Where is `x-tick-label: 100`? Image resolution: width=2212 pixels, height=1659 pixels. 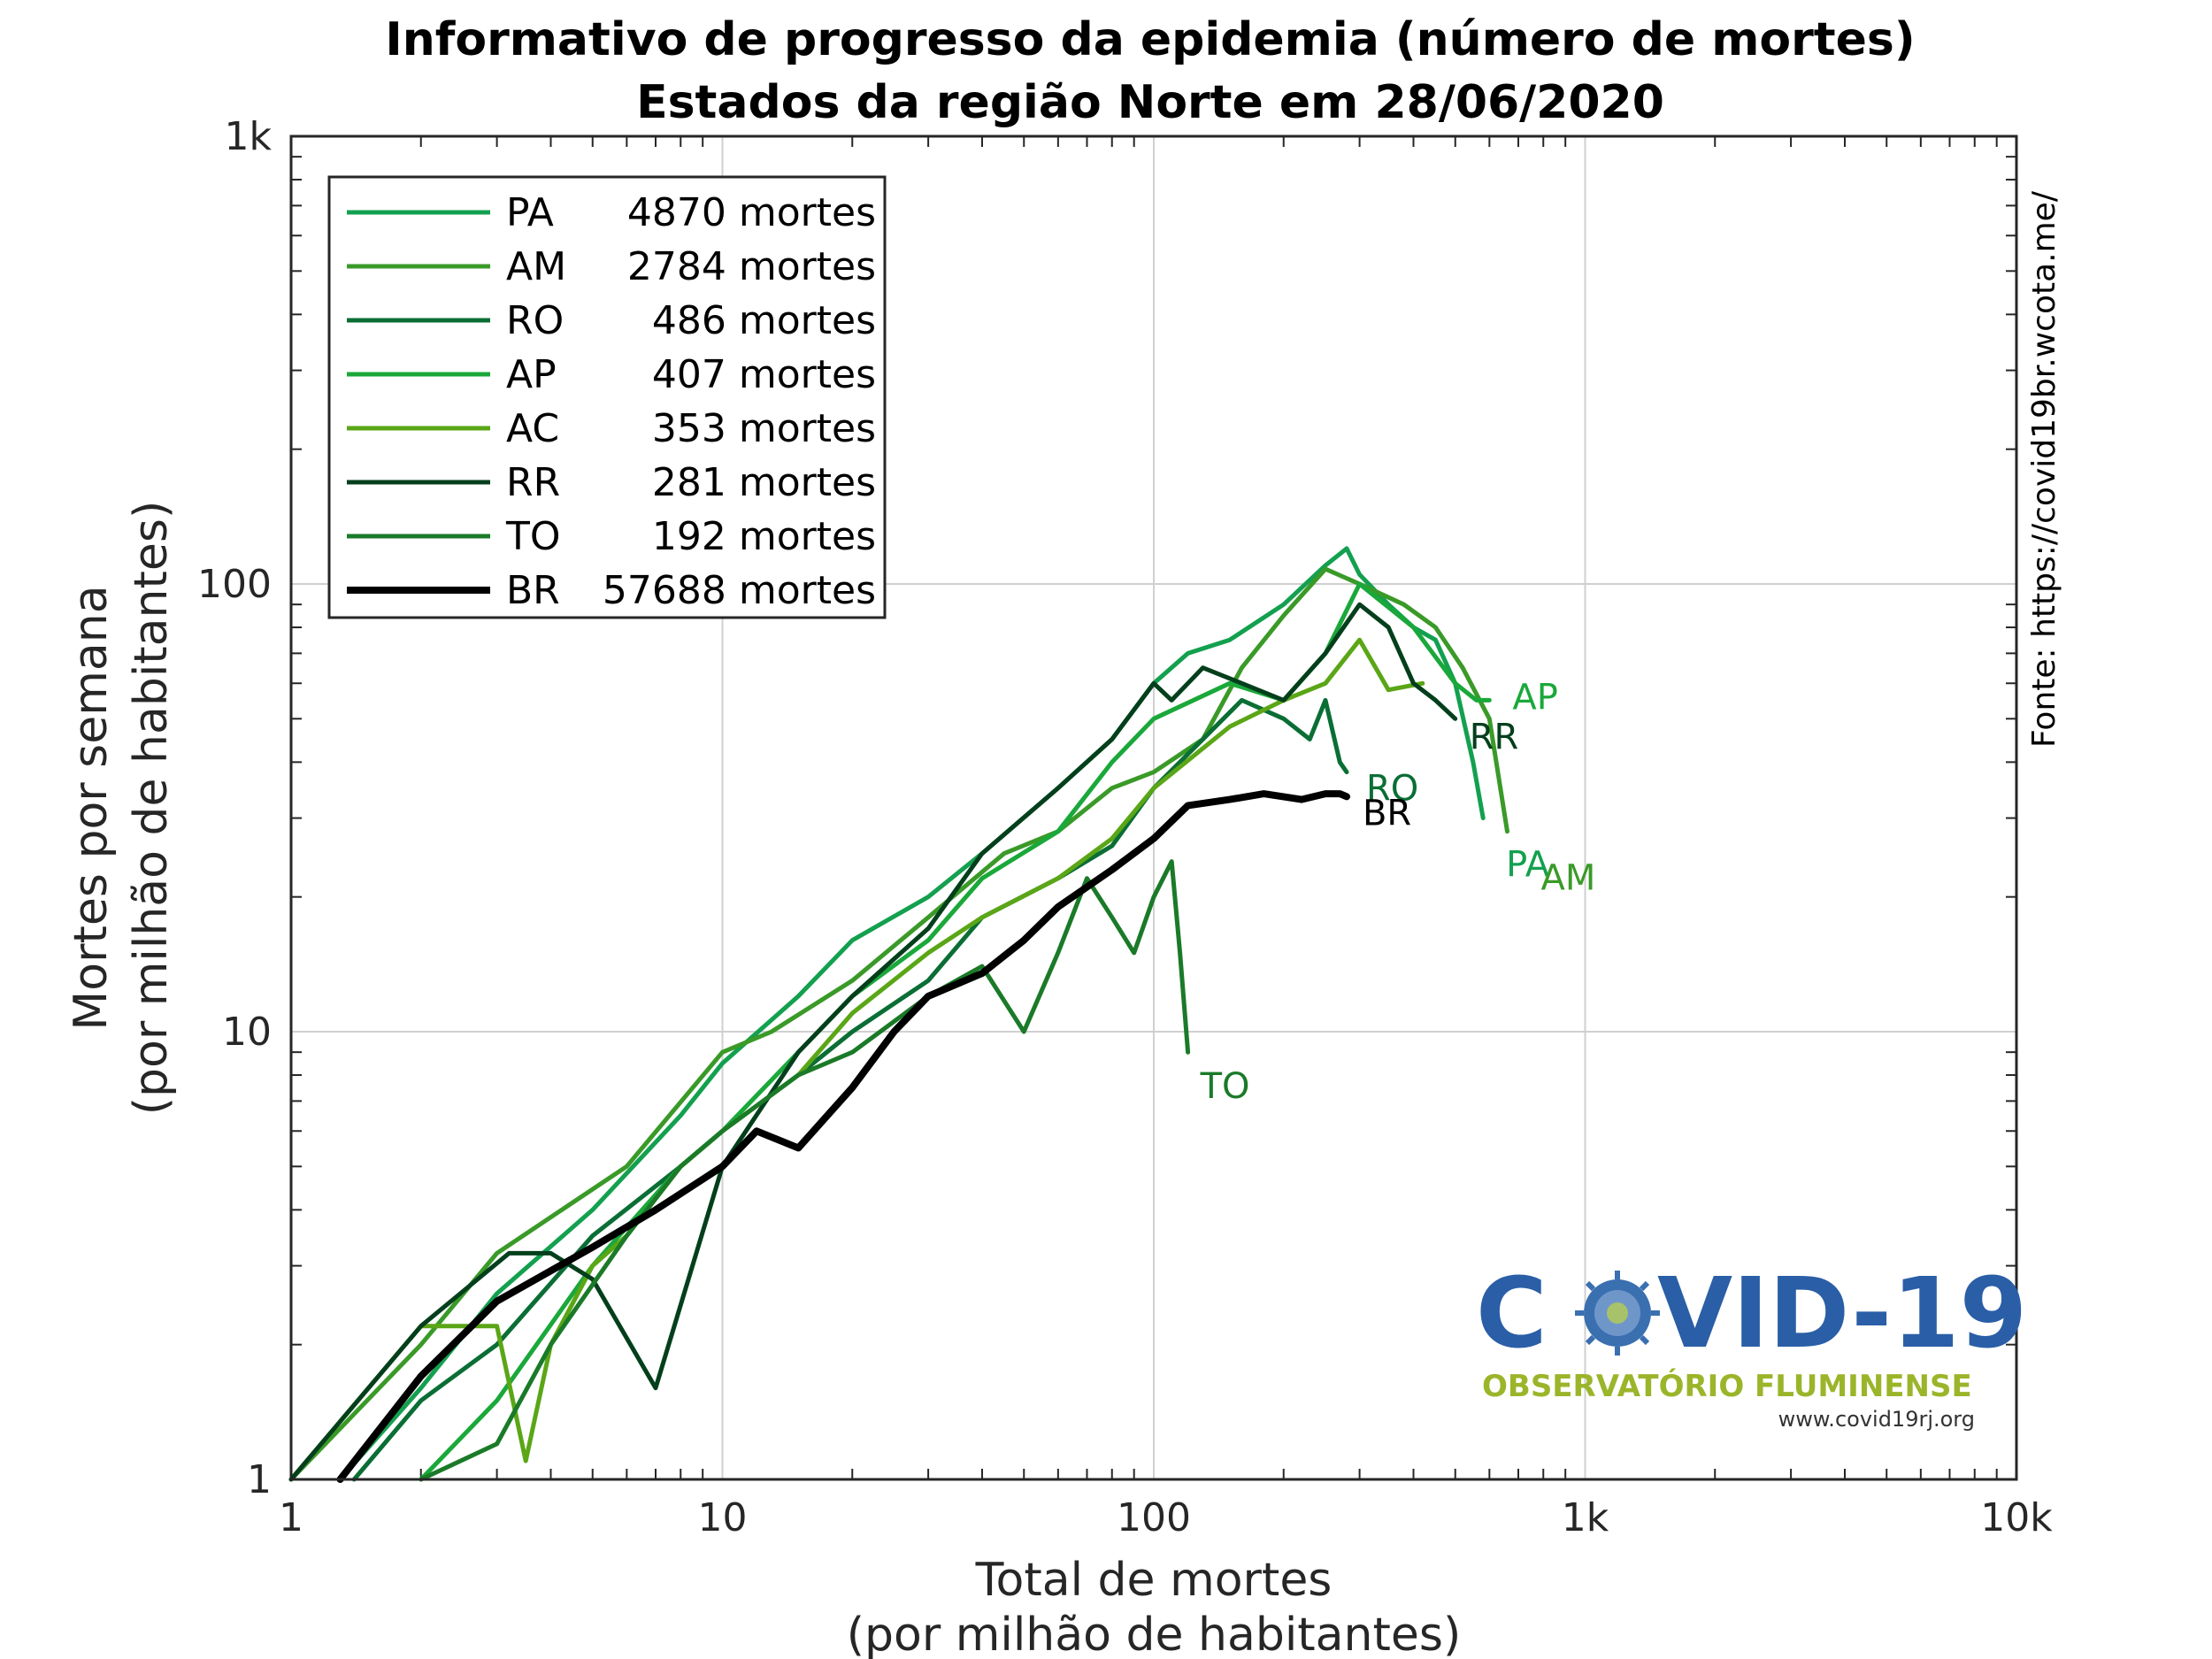 x-tick-label: 100 is located at coordinates (1154, 1518).